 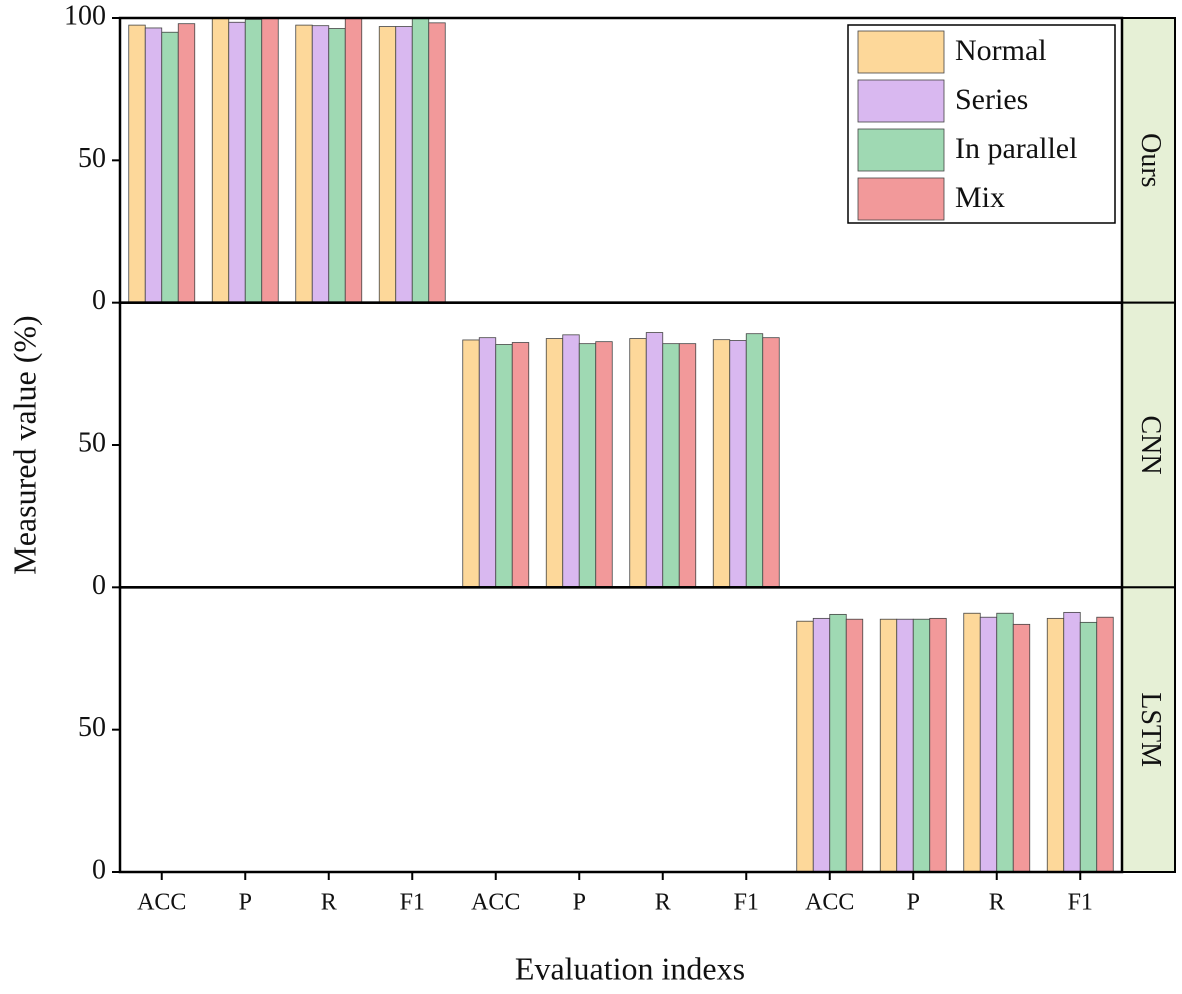 What do you see at coordinates (1016, 148) in the screenshot?
I see `legend-label: In parallel` at bounding box center [1016, 148].